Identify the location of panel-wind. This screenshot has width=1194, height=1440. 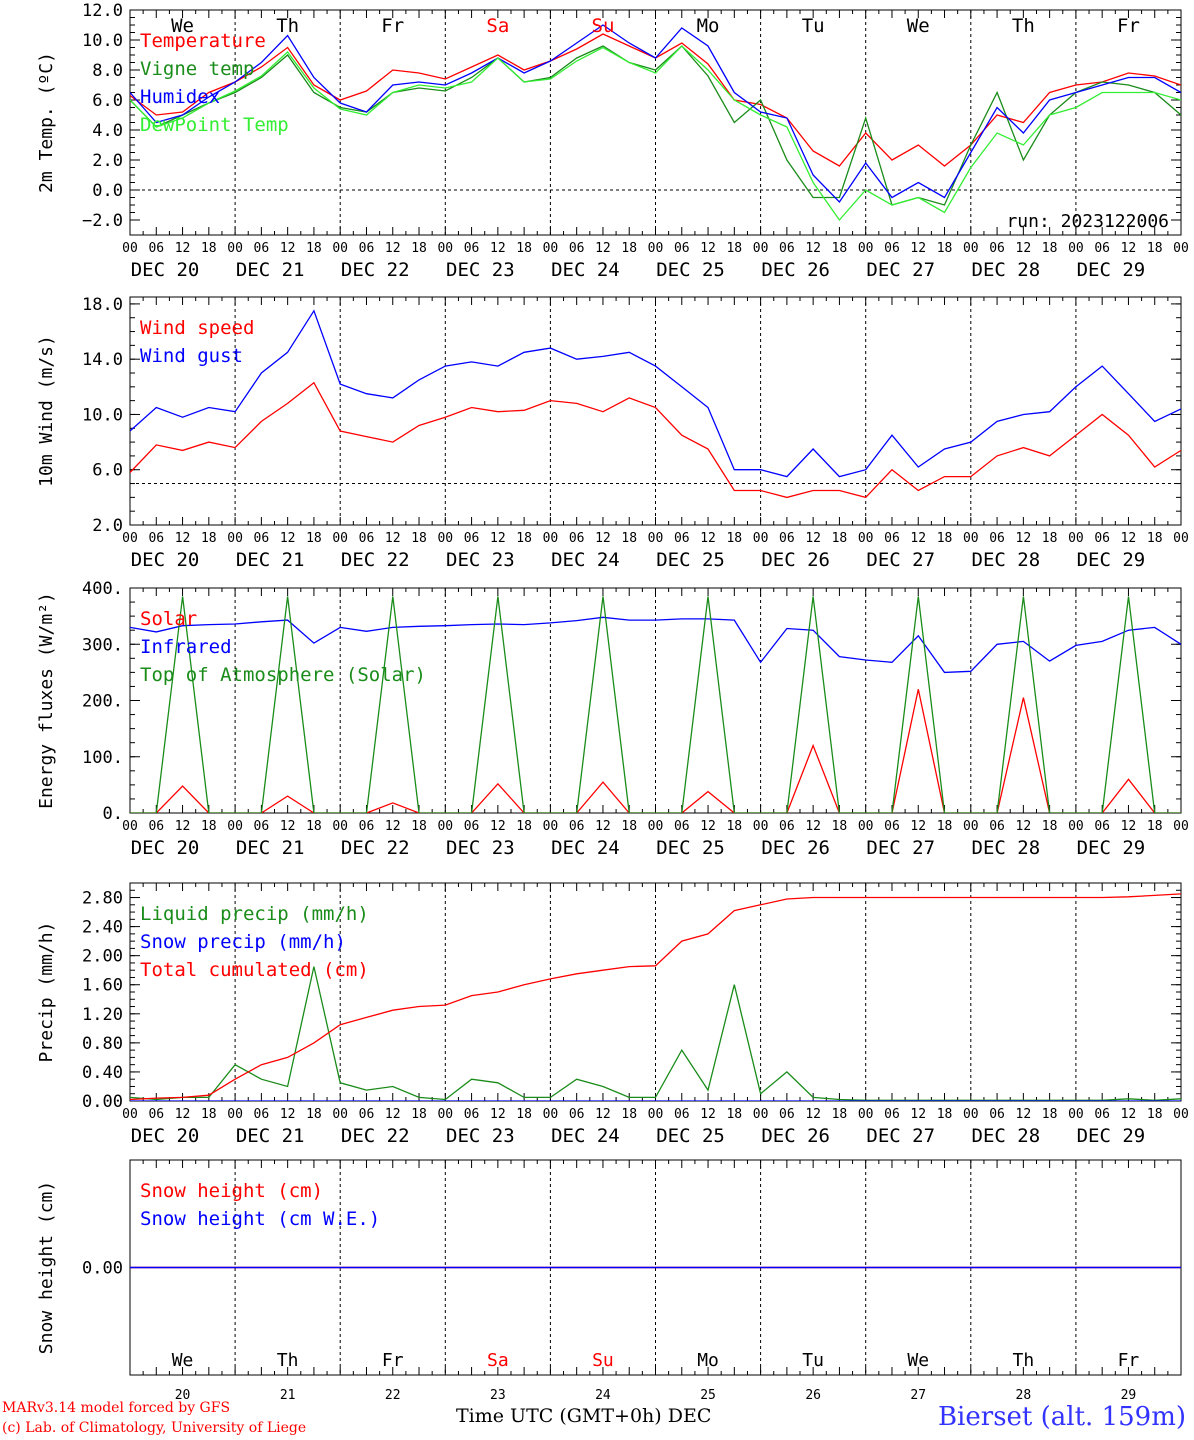
(655, 411).